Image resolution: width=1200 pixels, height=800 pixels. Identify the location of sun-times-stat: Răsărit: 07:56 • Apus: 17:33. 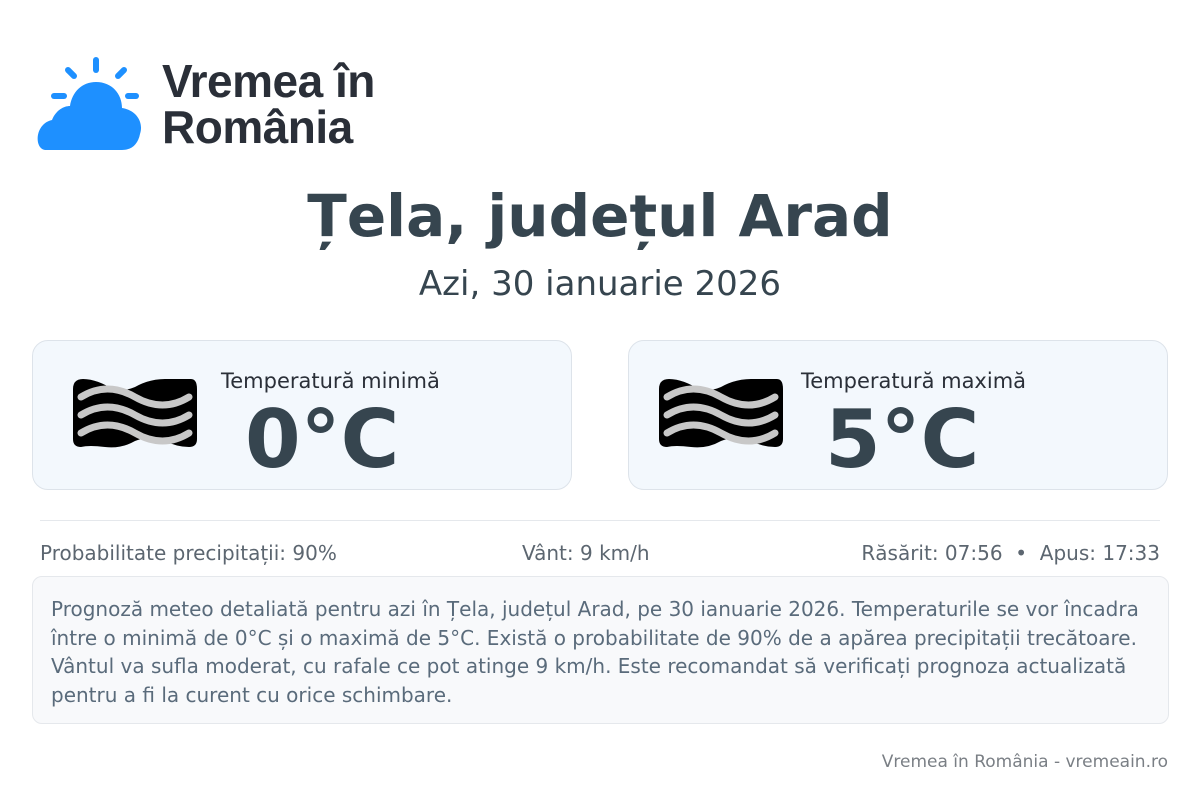
(1010, 553).